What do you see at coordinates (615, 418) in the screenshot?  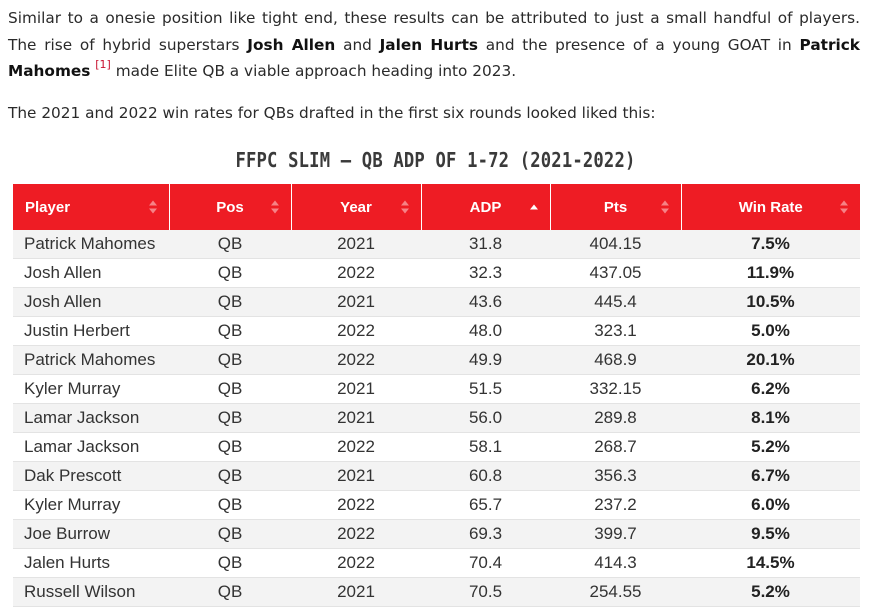 I see `points-cell: 289.8` at bounding box center [615, 418].